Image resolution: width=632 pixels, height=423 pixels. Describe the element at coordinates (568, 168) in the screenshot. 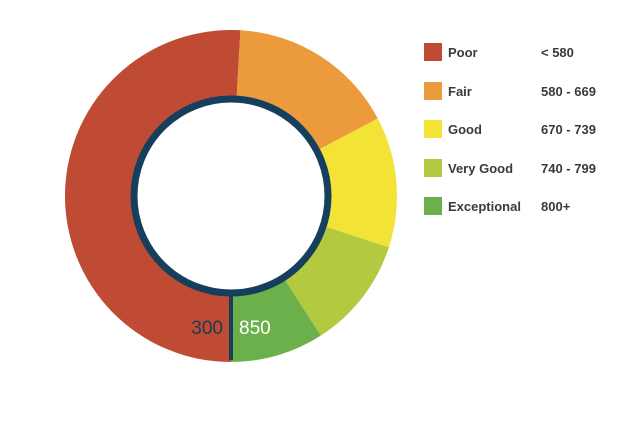

I see `legend-range: 740 - 799` at that location.